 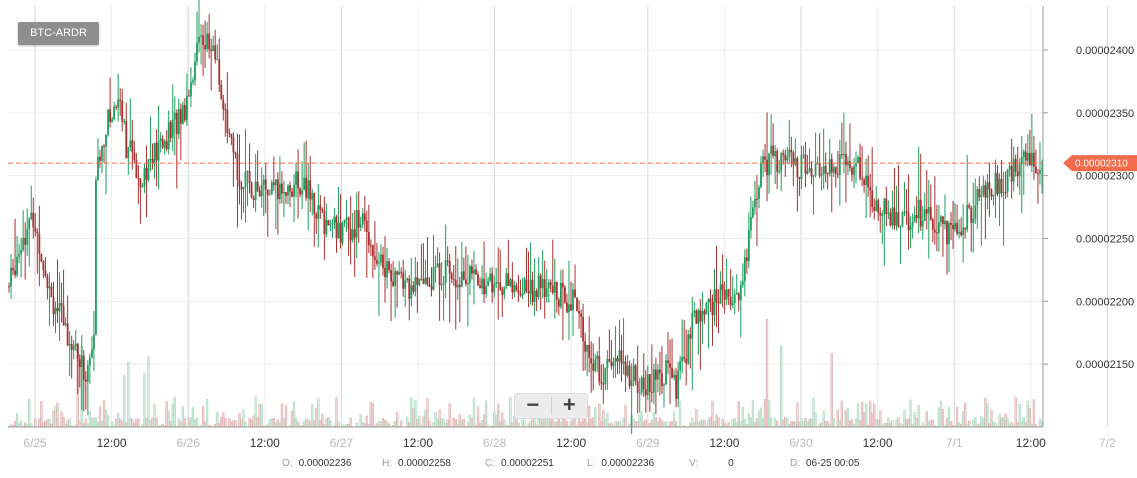 What do you see at coordinates (724, 443) in the screenshot?
I see `x-tick-label: 12:00` at bounding box center [724, 443].